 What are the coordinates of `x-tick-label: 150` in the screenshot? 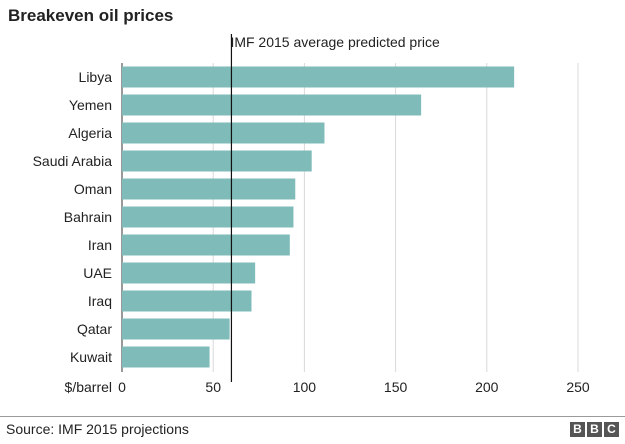 It's located at (396, 387).